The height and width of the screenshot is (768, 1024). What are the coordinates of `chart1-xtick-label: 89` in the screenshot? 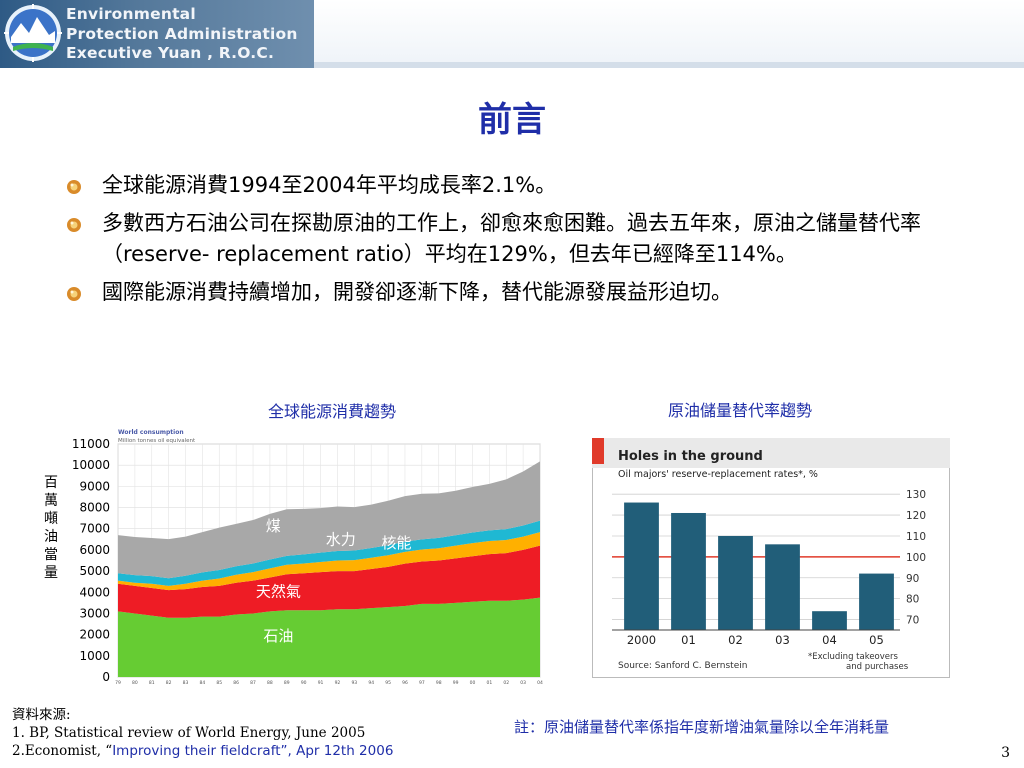 It's located at (287, 683).